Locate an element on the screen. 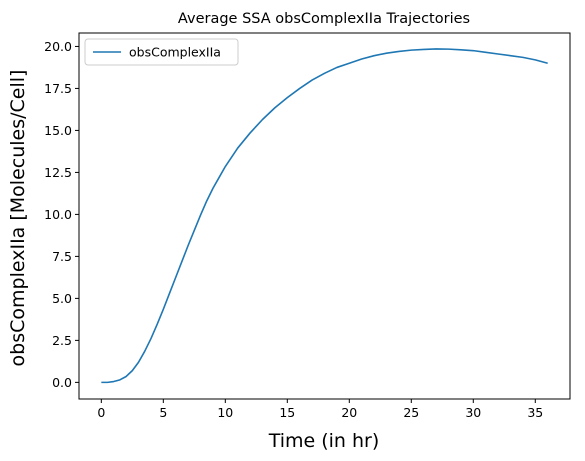  x-tick-label: 10 is located at coordinates (225, 412).